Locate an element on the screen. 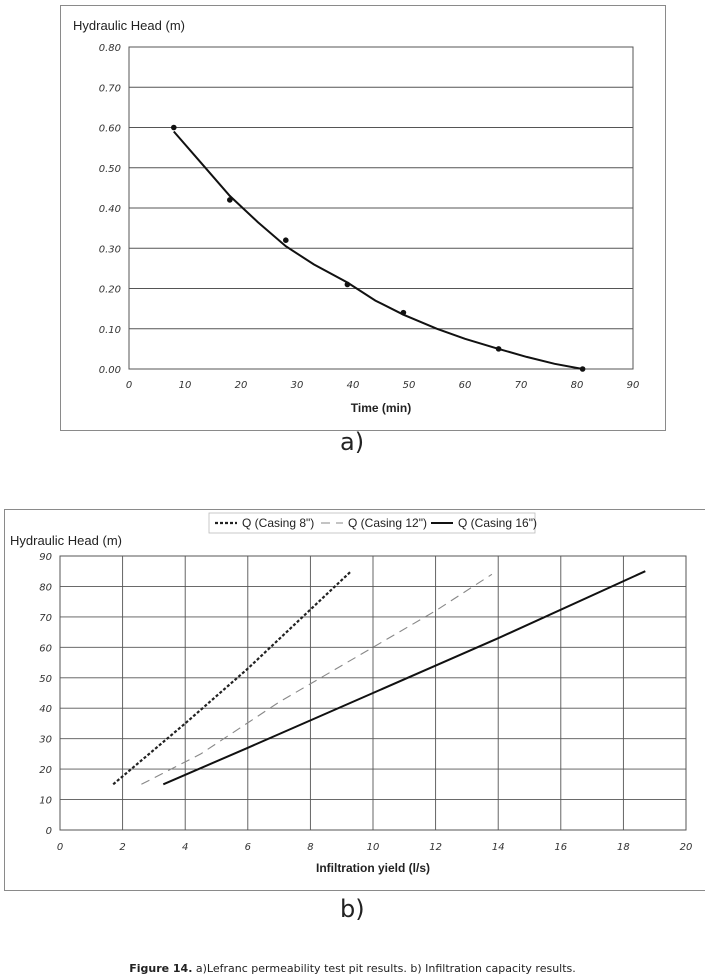 This screenshot has height=980, width=705. chart-b-x-axis-label: Infiltration yield (l/s) is located at coordinates (373, 868).